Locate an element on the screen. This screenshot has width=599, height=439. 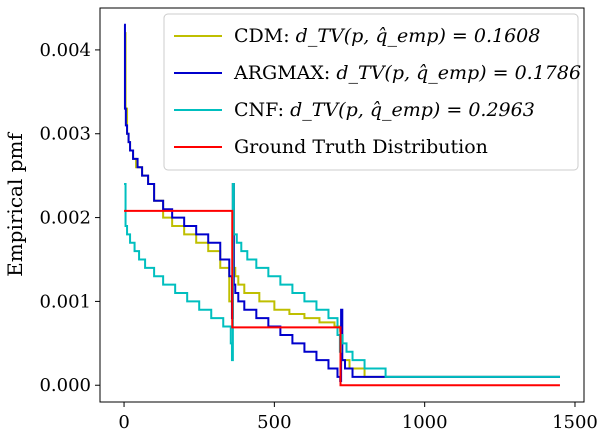
x-tick-label: 0 is located at coordinates (123, 422).